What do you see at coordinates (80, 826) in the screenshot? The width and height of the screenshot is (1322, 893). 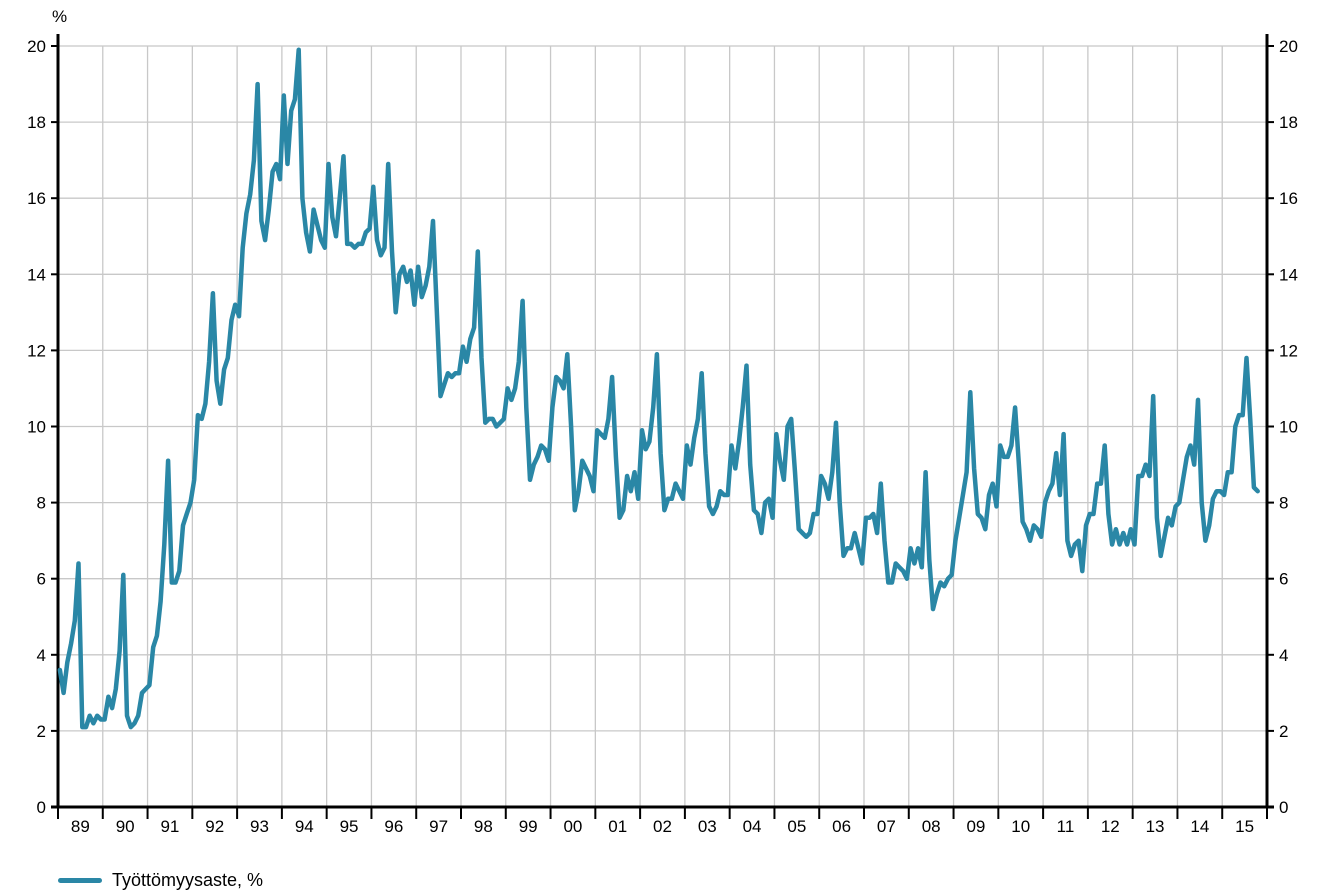 I see `tick-label-x-89: 89` at bounding box center [80, 826].